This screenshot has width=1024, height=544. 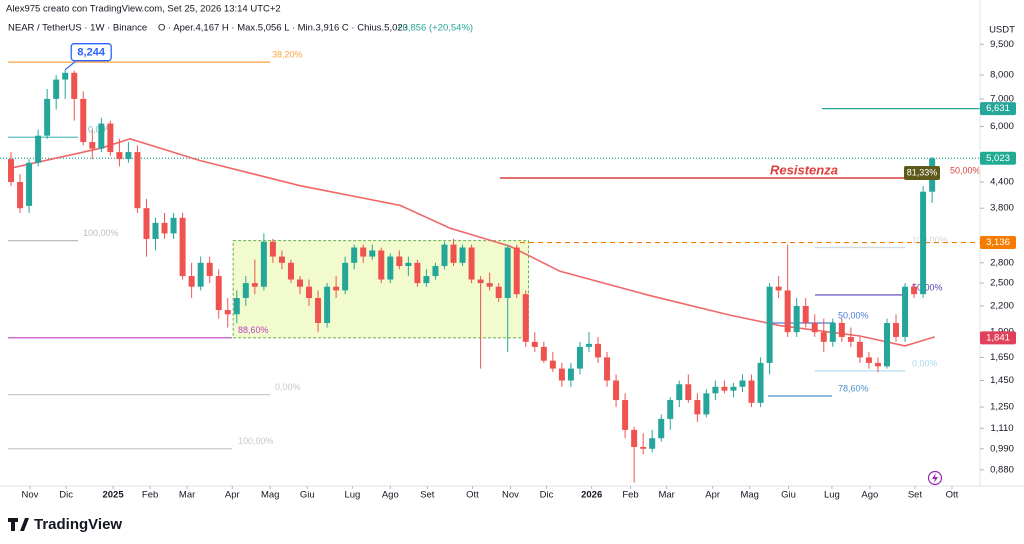 I want to click on y-tick-label: 1,250, so click(x=1002, y=407).